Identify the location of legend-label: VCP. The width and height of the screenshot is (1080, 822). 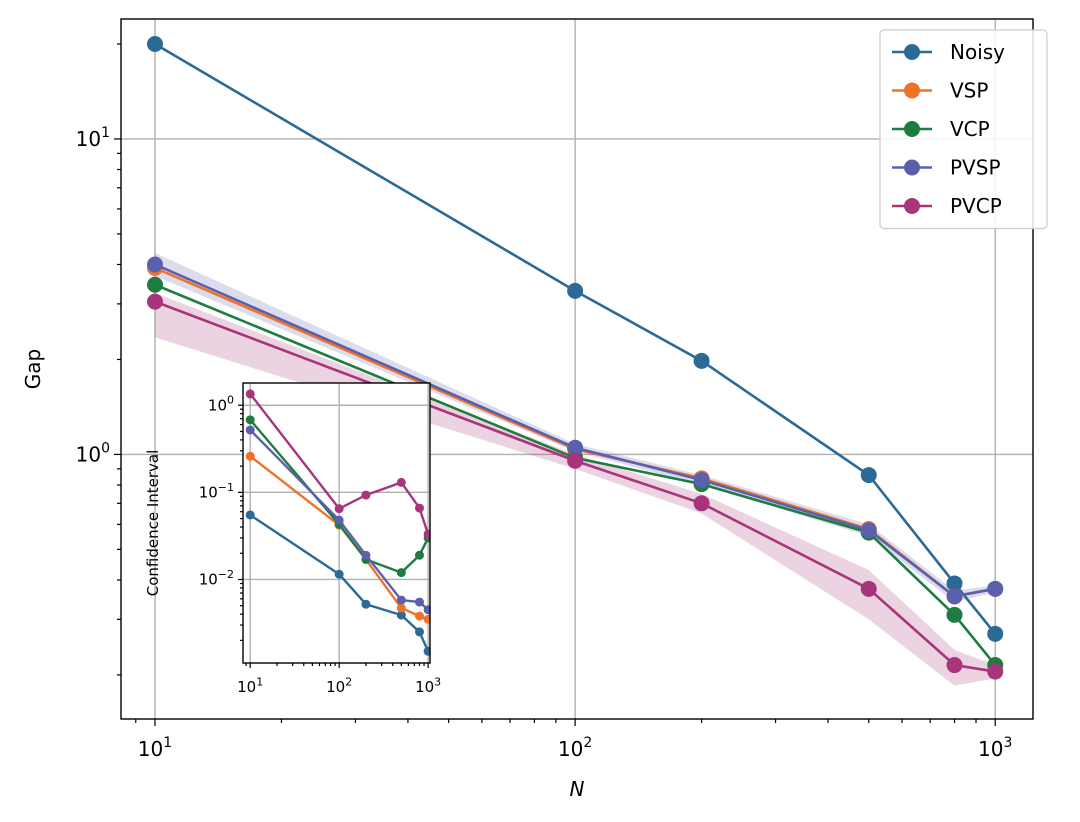
(970, 129).